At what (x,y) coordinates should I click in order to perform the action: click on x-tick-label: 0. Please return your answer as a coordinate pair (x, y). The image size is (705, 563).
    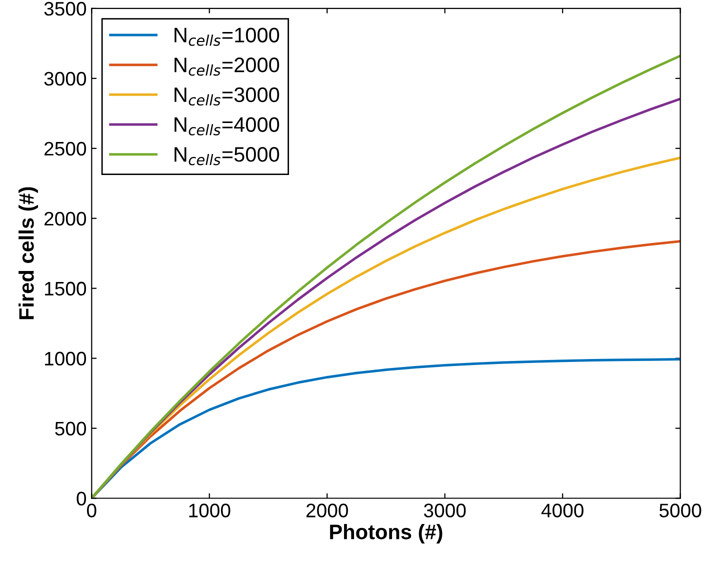
    Looking at the image, I should click on (91, 511).